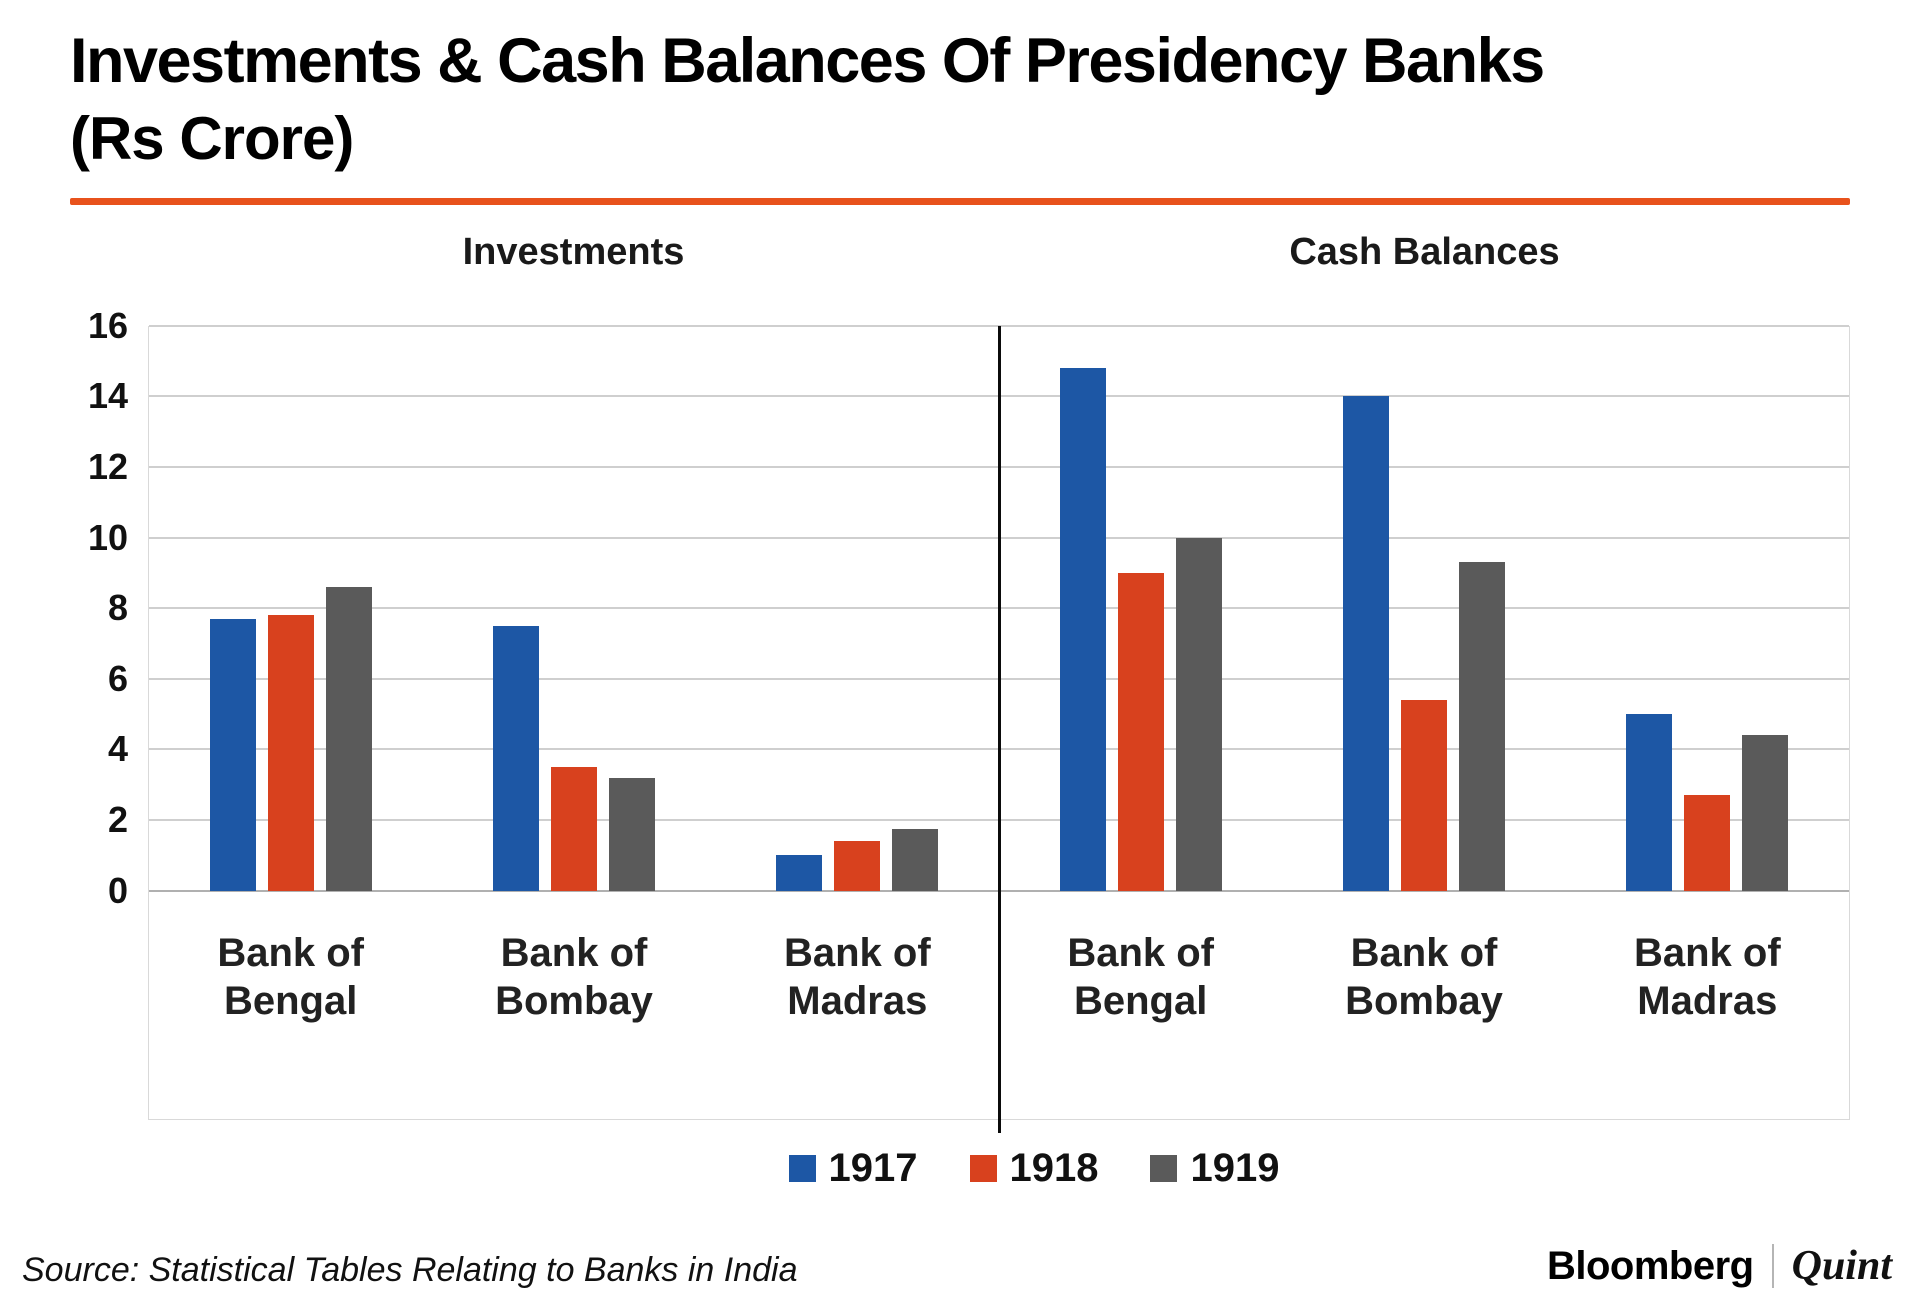 The image size is (1920, 1314). I want to click on y-tick-label-2: 2, so click(117, 820).